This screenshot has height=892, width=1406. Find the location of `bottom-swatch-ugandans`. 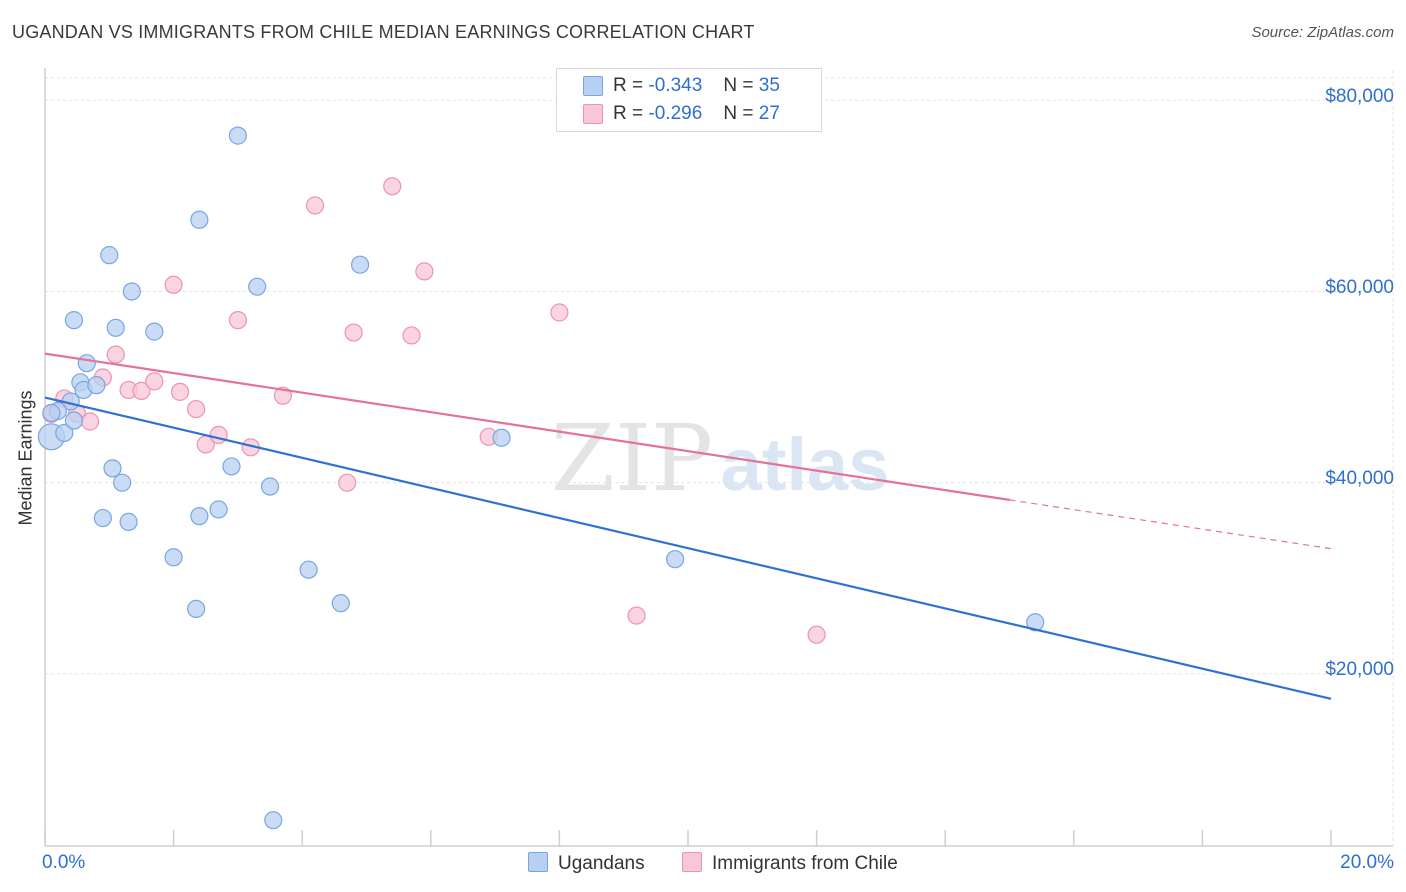

bottom-swatch-ugandans is located at coordinates (538, 862).